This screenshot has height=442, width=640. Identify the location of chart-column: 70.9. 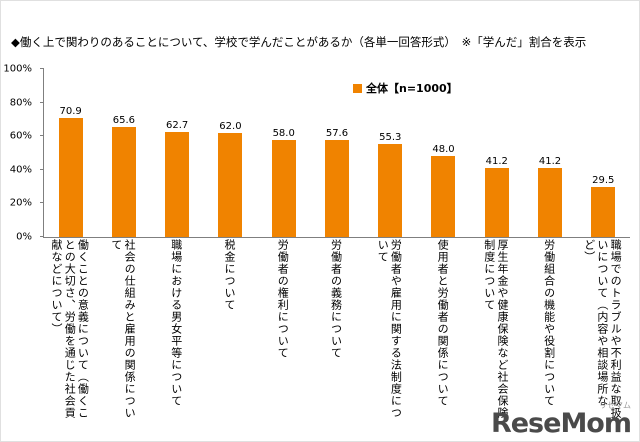
(70, 153).